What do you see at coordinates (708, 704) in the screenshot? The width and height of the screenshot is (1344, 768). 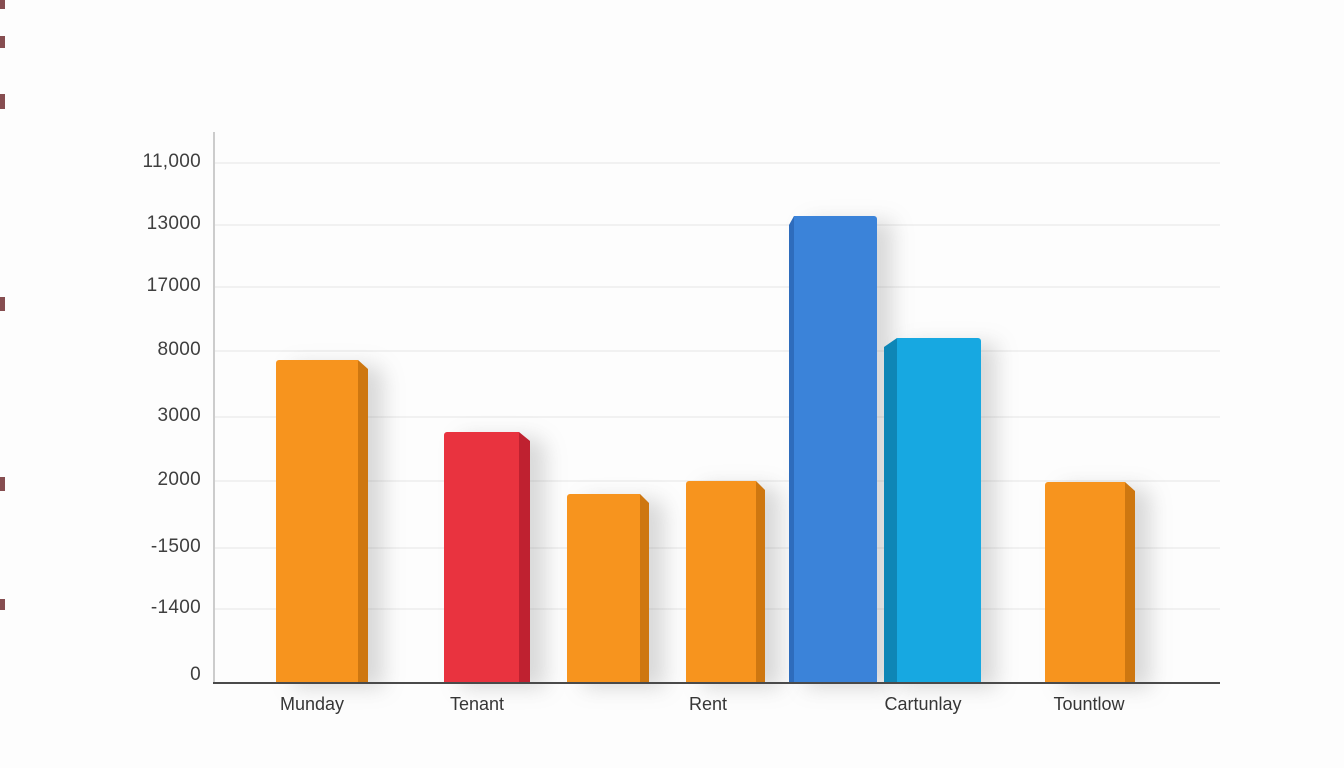 I see `x-axis-label-rent: Rent` at bounding box center [708, 704].